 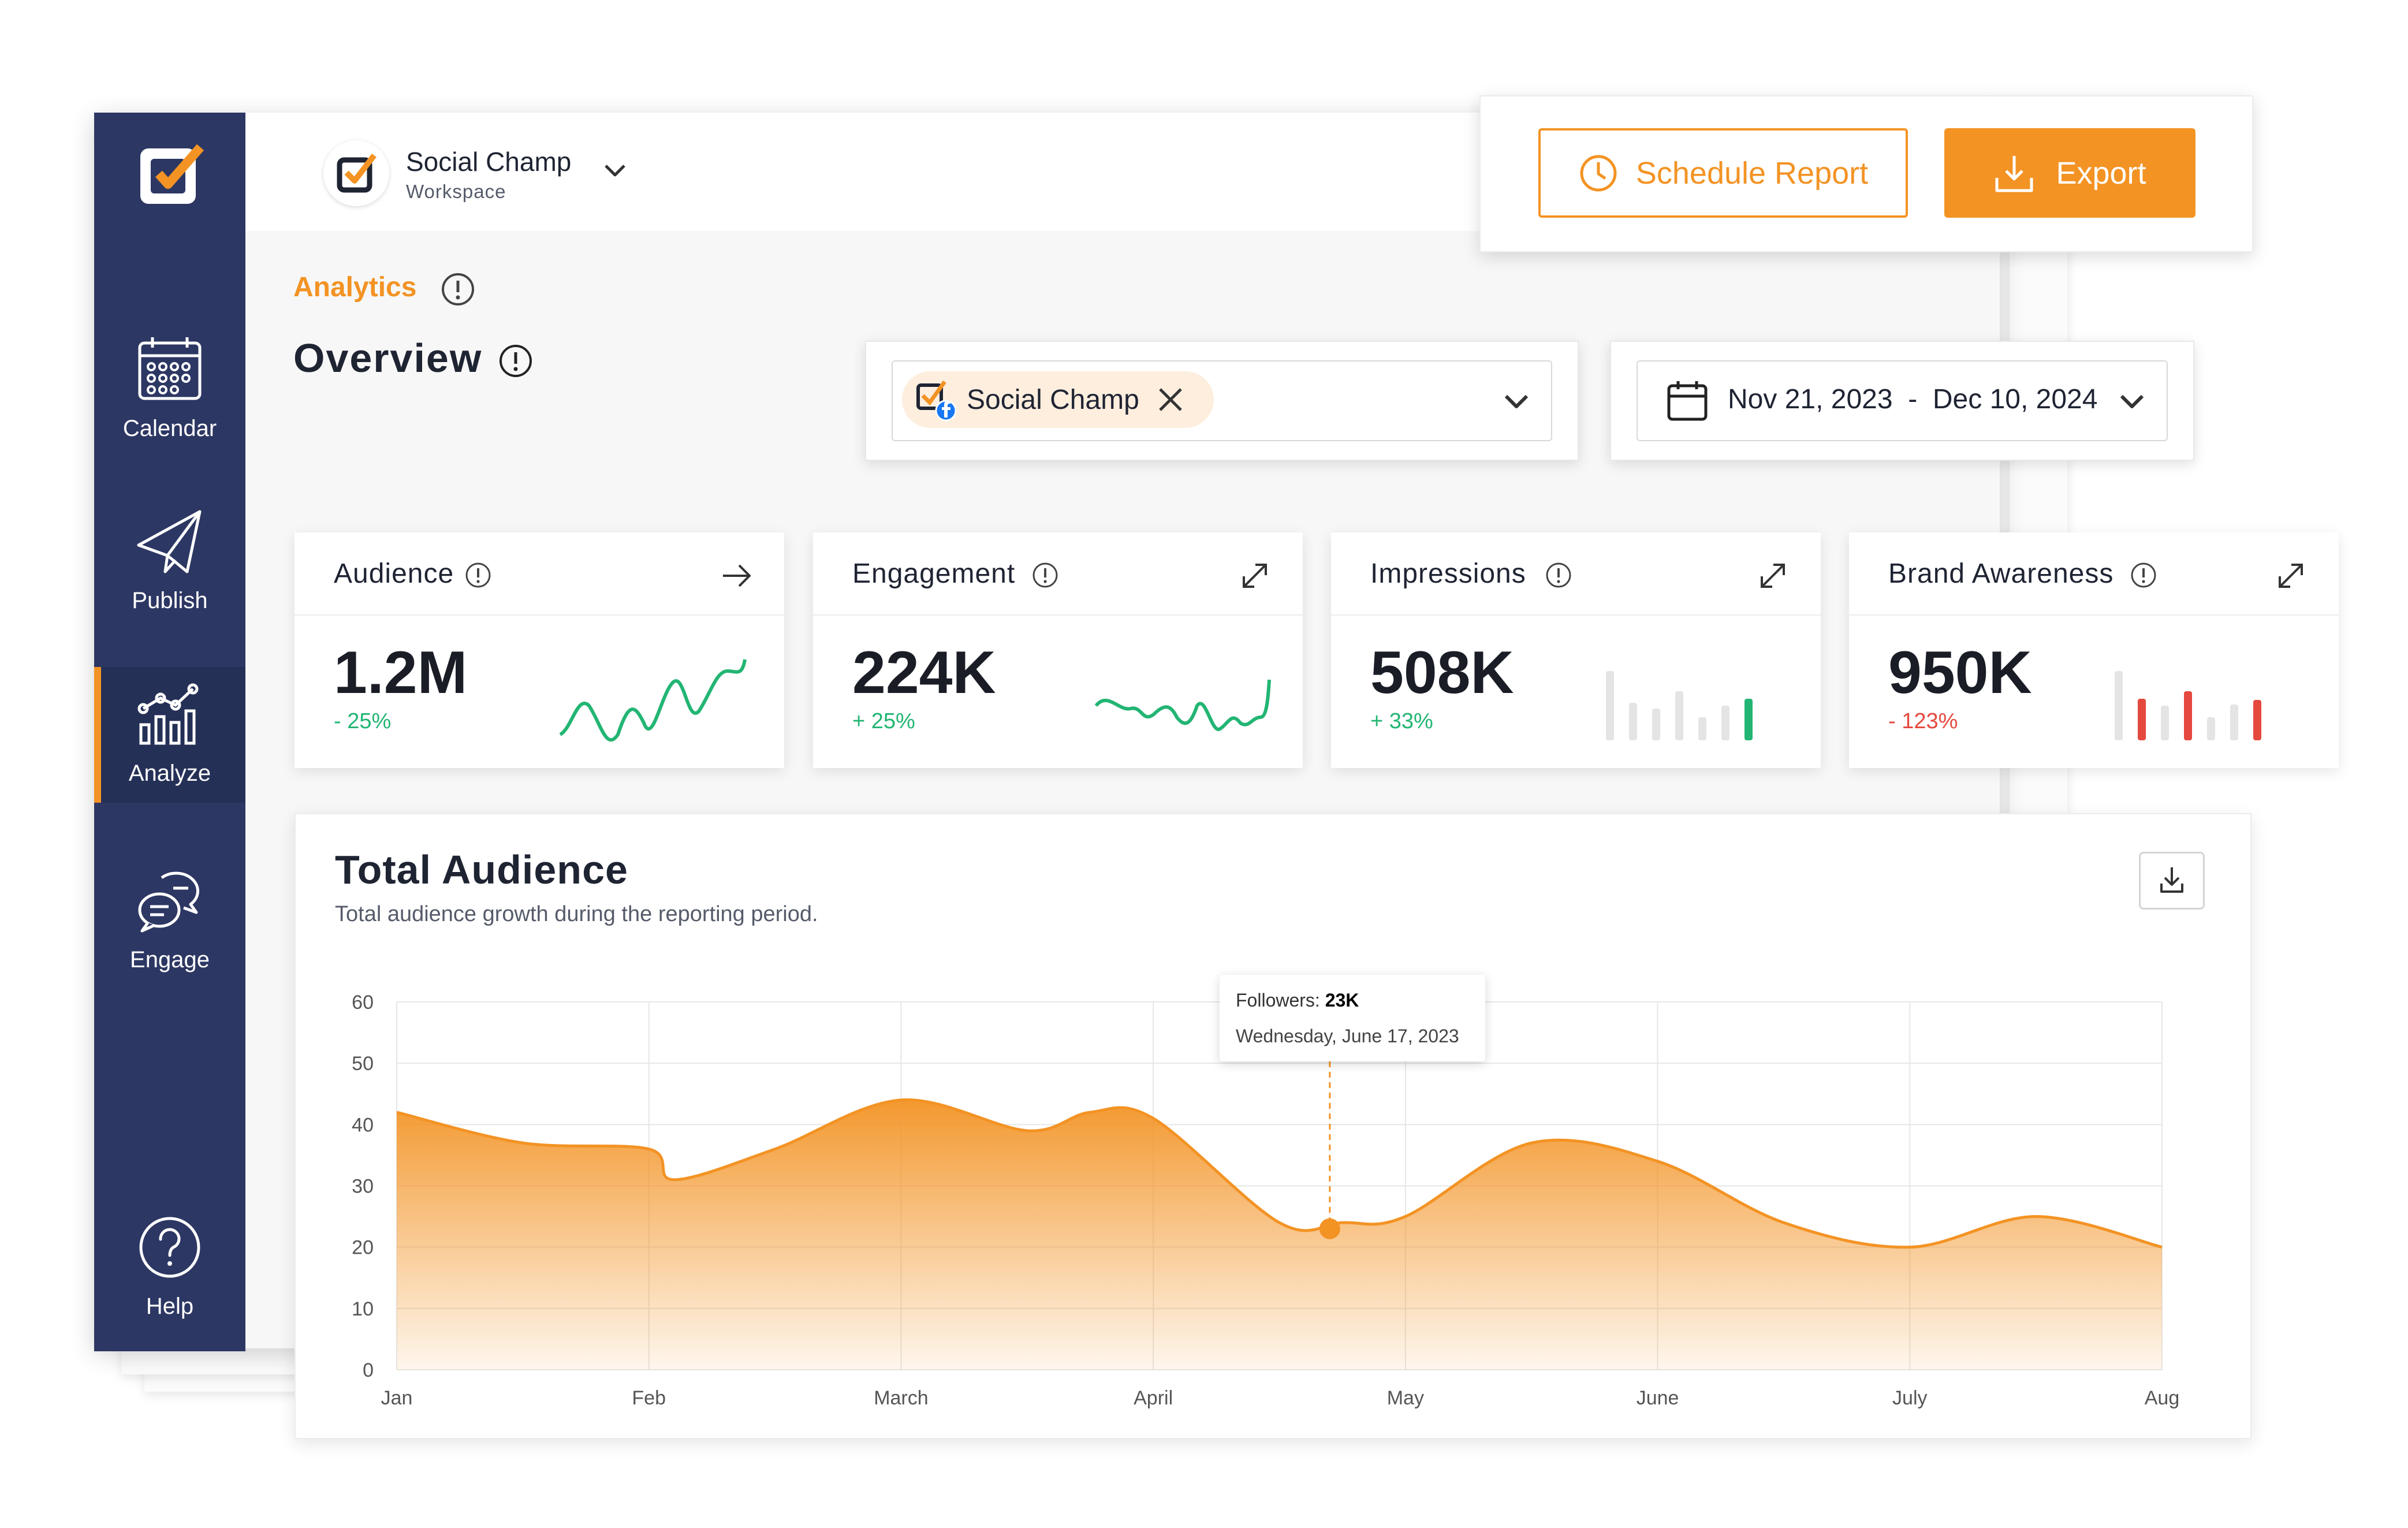 I want to click on sidebar-item-label: Help, so click(x=170, y=1306).